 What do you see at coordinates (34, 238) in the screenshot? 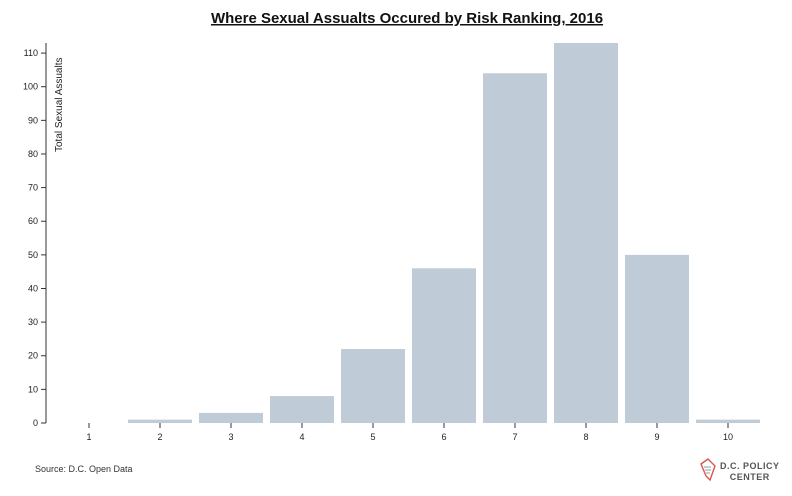
I see `y-axis-ticks: 0 10 20 30 40 50 60 70 80 90 100 110` at bounding box center [34, 238].